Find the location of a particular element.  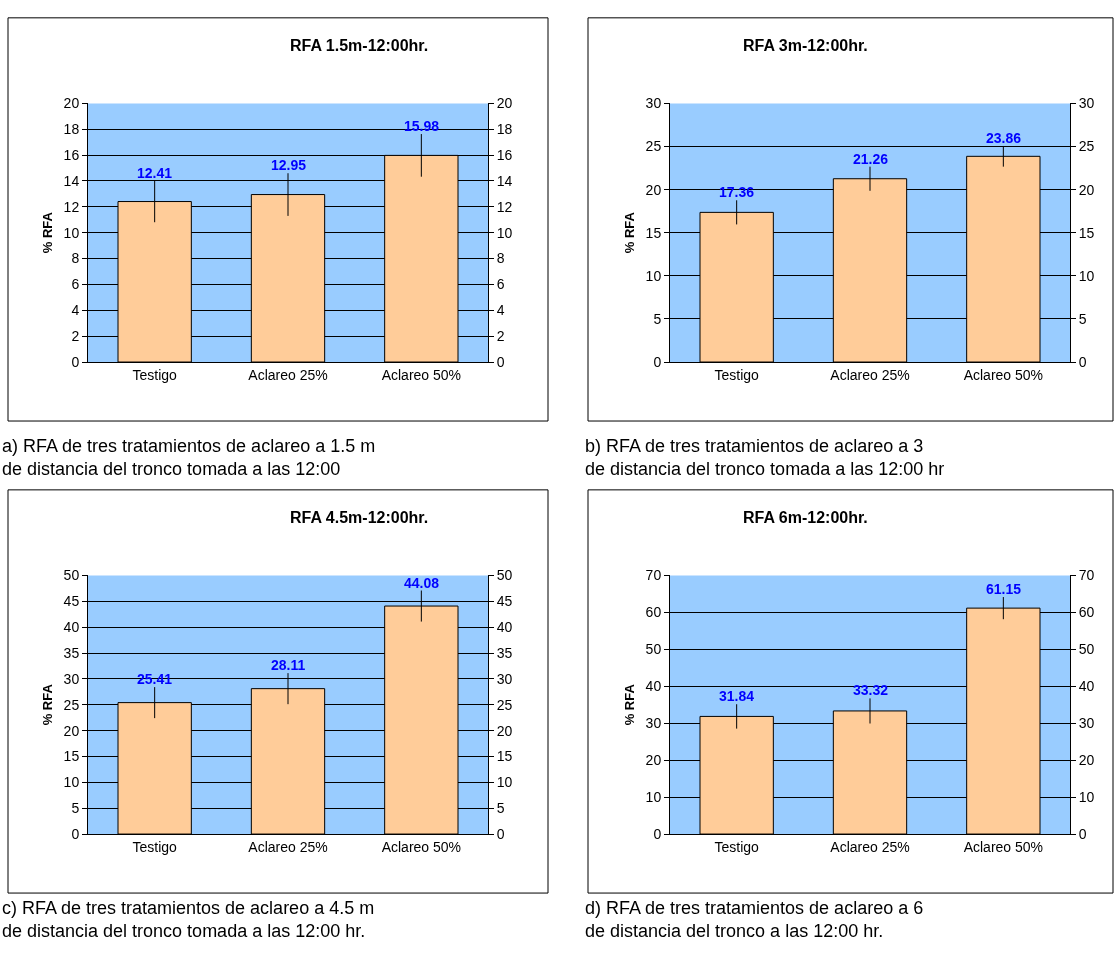

data-label: 61.15 is located at coordinates (1004, 589).